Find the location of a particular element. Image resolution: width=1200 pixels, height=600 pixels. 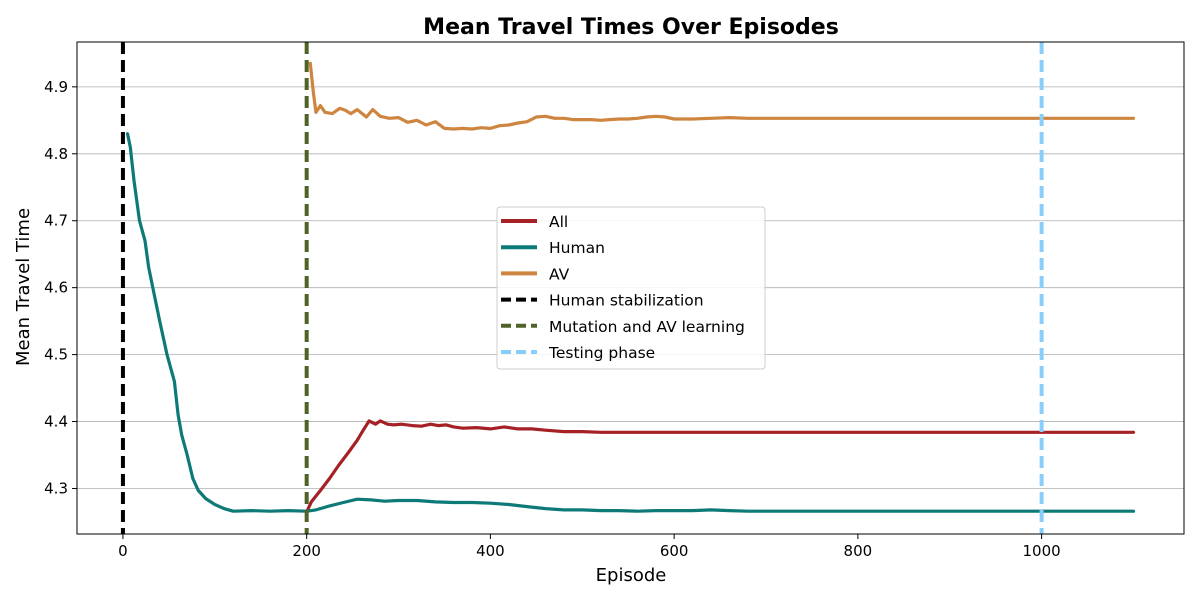

x-tick-label: 800 is located at coordinates (858, 551).